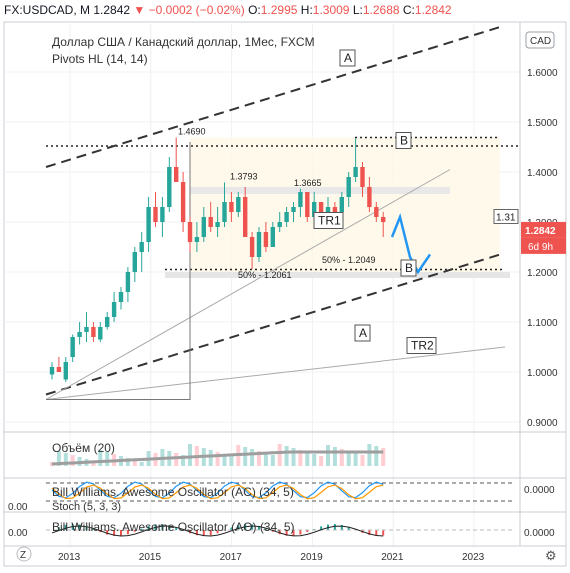  I want to click on y-tick-label: 1.0000, so click(542, 373).